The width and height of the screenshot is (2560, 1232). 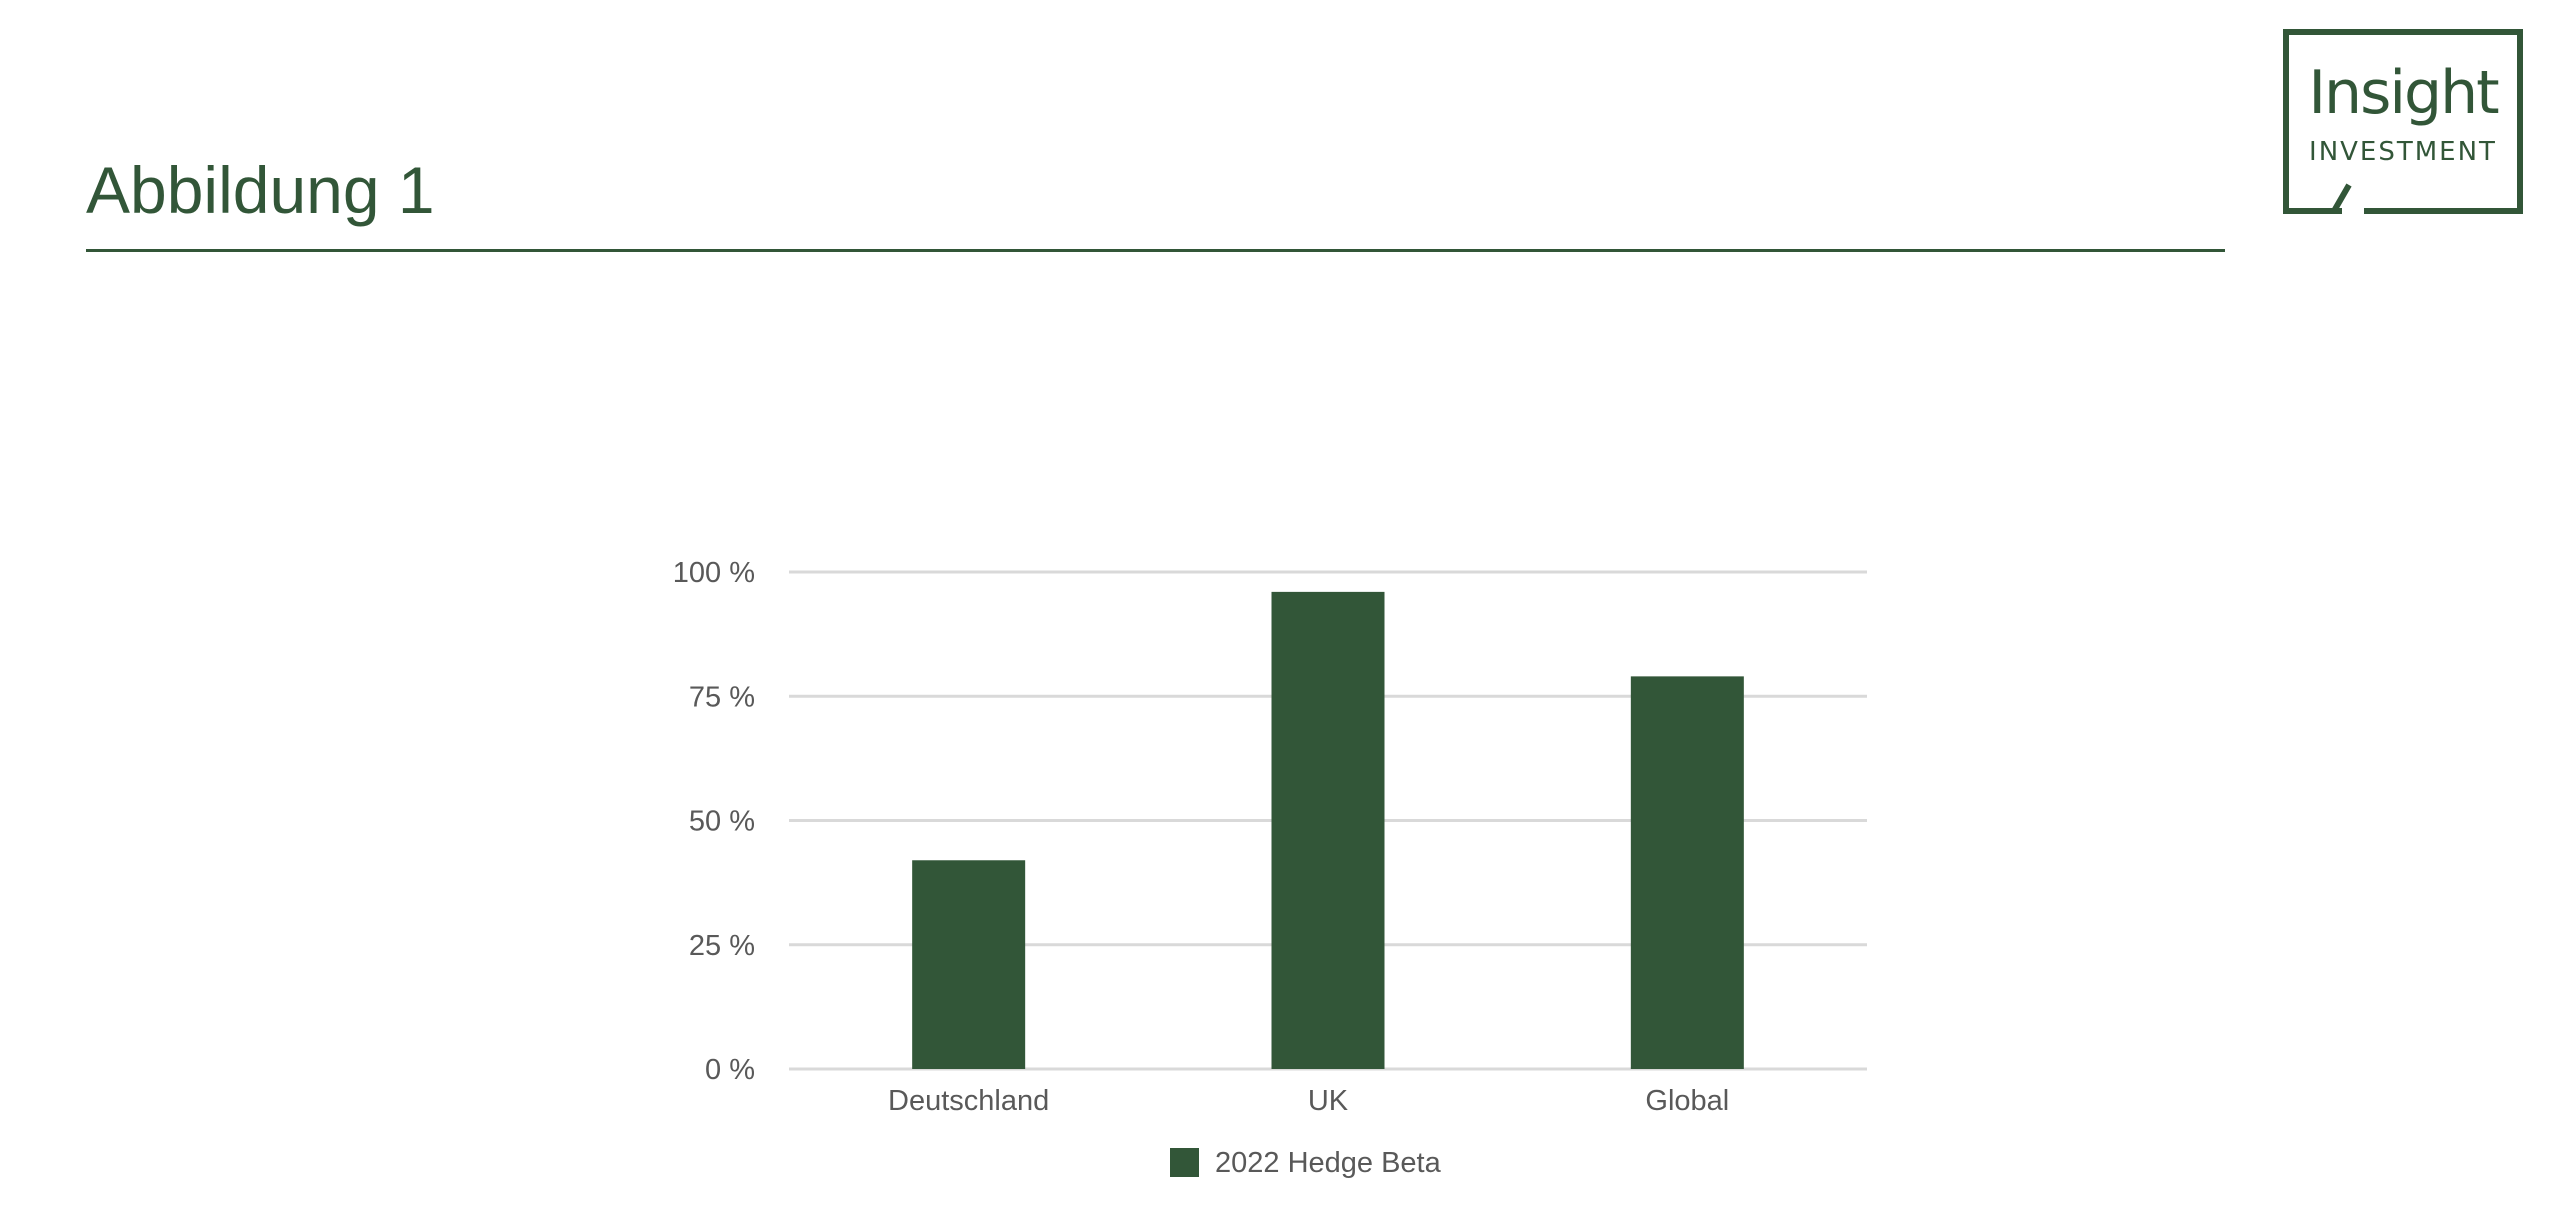 What do you see at coordinates (1687, 872) in the screenshot?
I see `bar-global` at bounding box center [1687, 872].